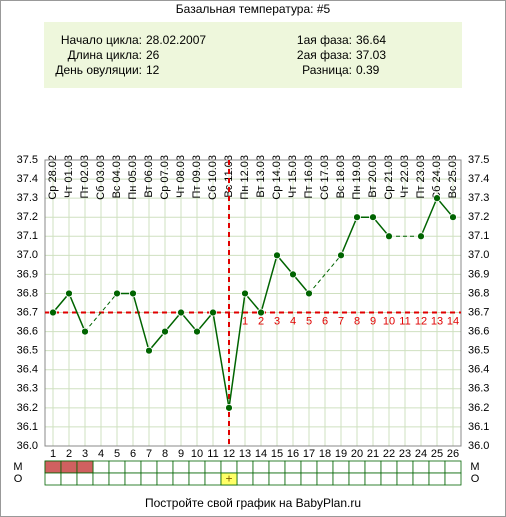  I want to click on date-label: Сб 17.03, so click(325, 177).